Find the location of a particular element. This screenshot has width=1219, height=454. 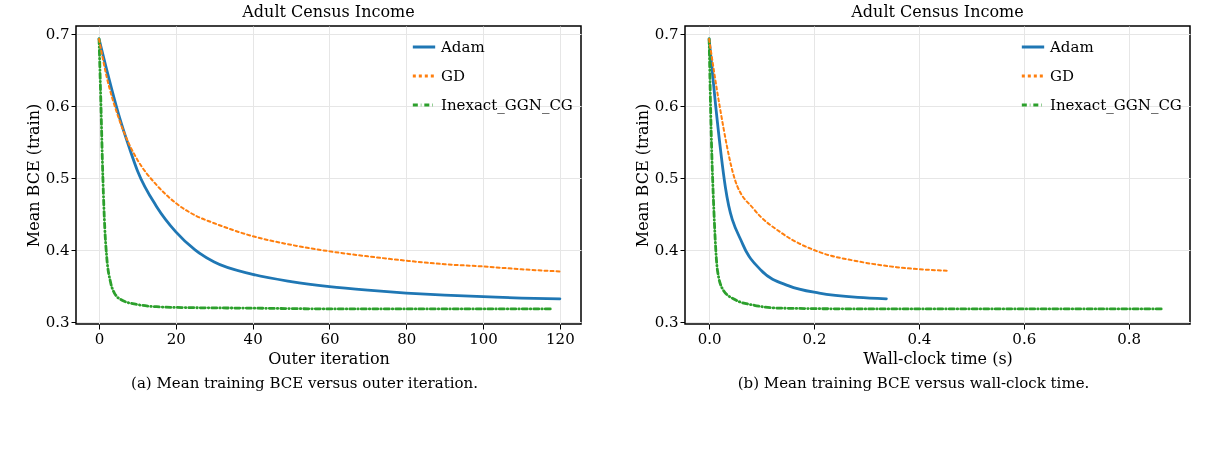

x-tick-label: 120 is located at coordinates (560, 338).